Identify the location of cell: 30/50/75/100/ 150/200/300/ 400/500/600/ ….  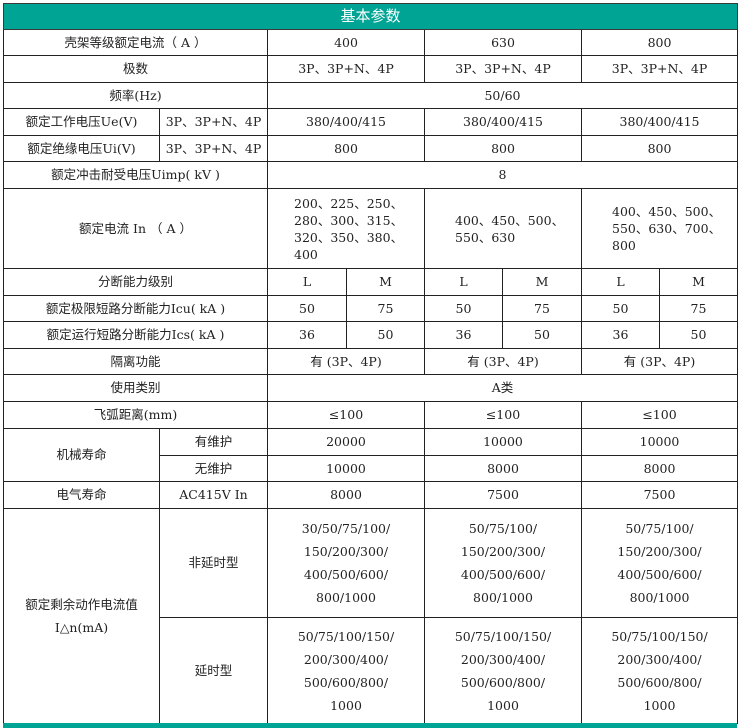
(346, 563).